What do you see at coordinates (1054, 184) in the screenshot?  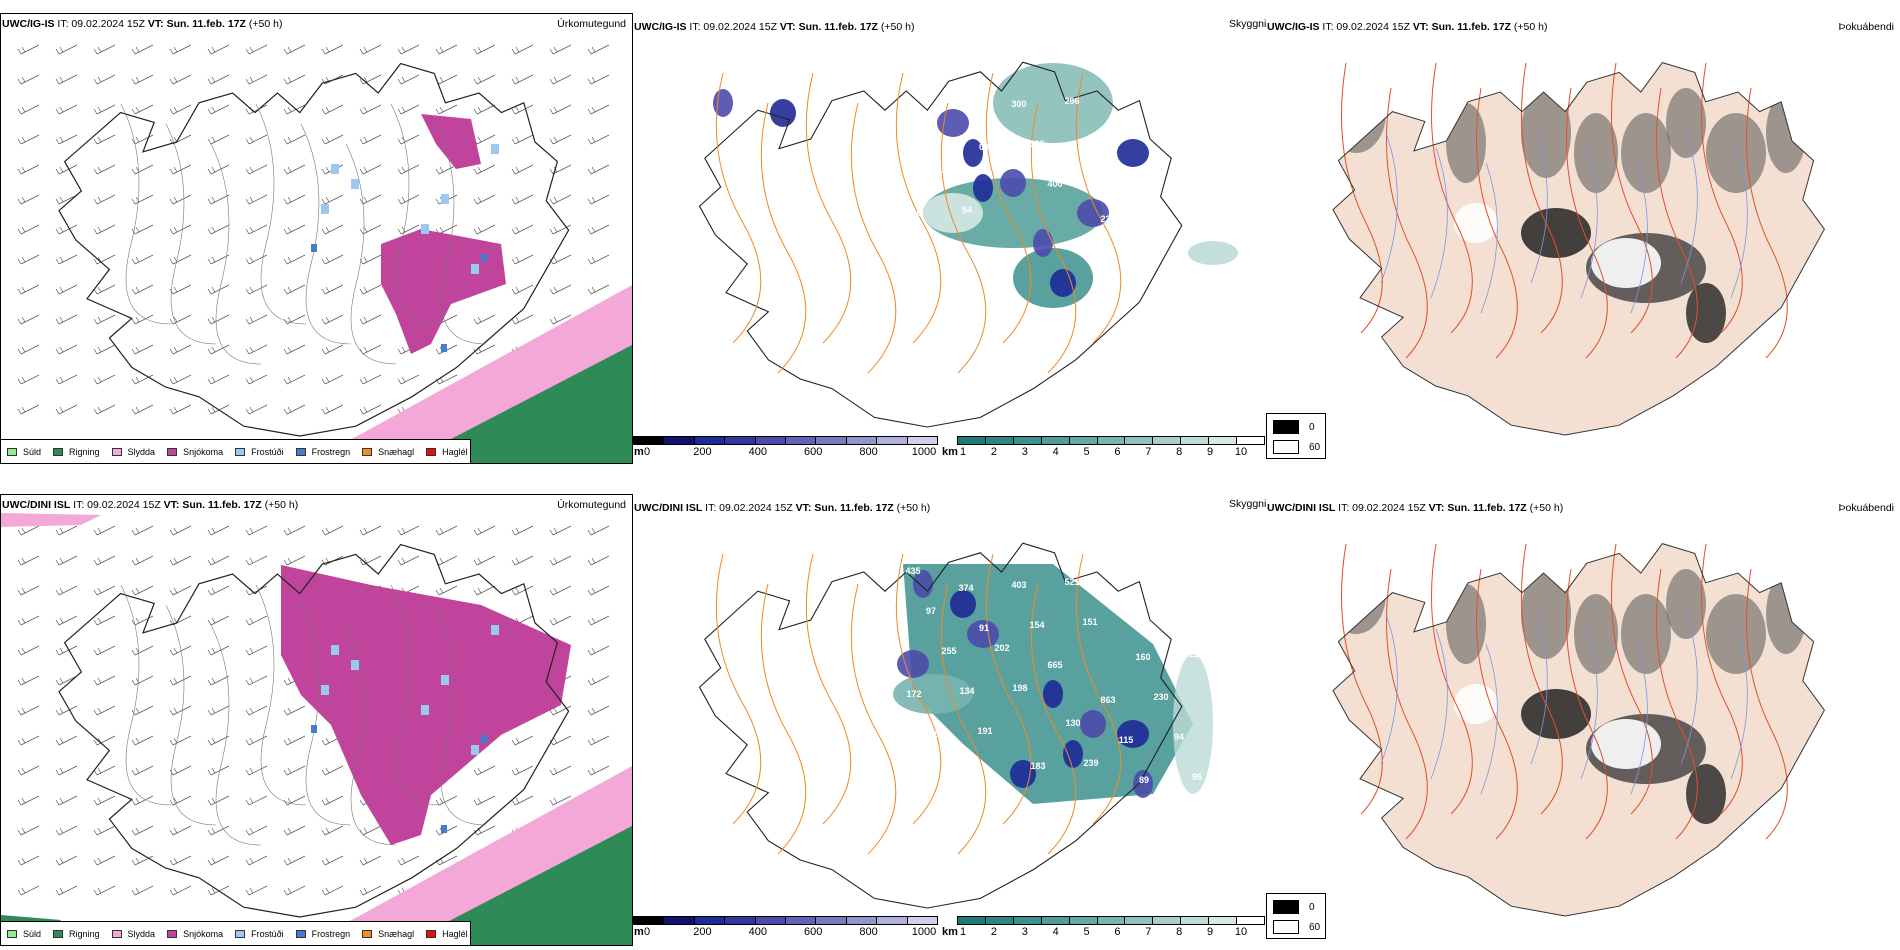 I see `cloud-base-label: 400` at bounding box center [1054, 184].